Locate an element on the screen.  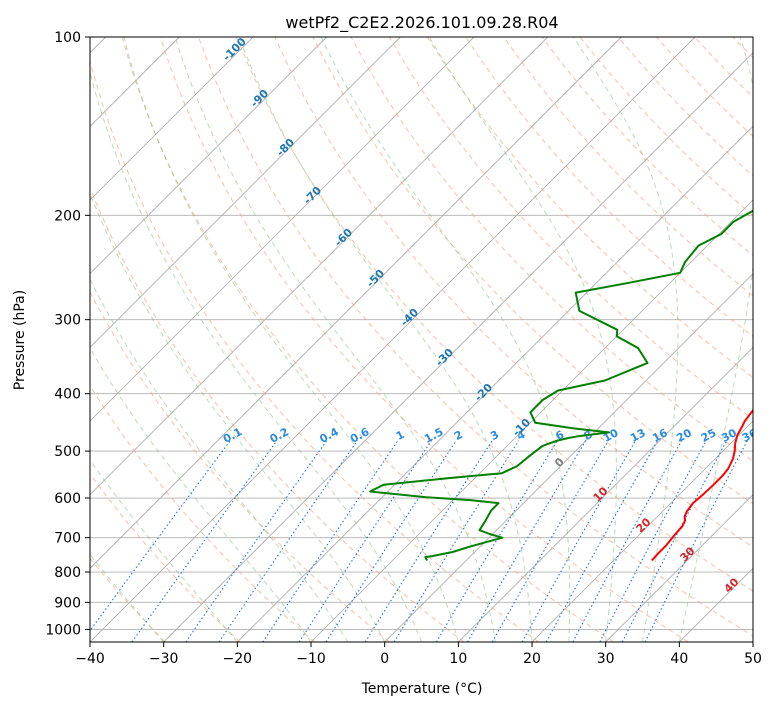
chart-title: wetPf2_C2E2.2026.101.09.28.R04 is located at coordinates (421, 23).